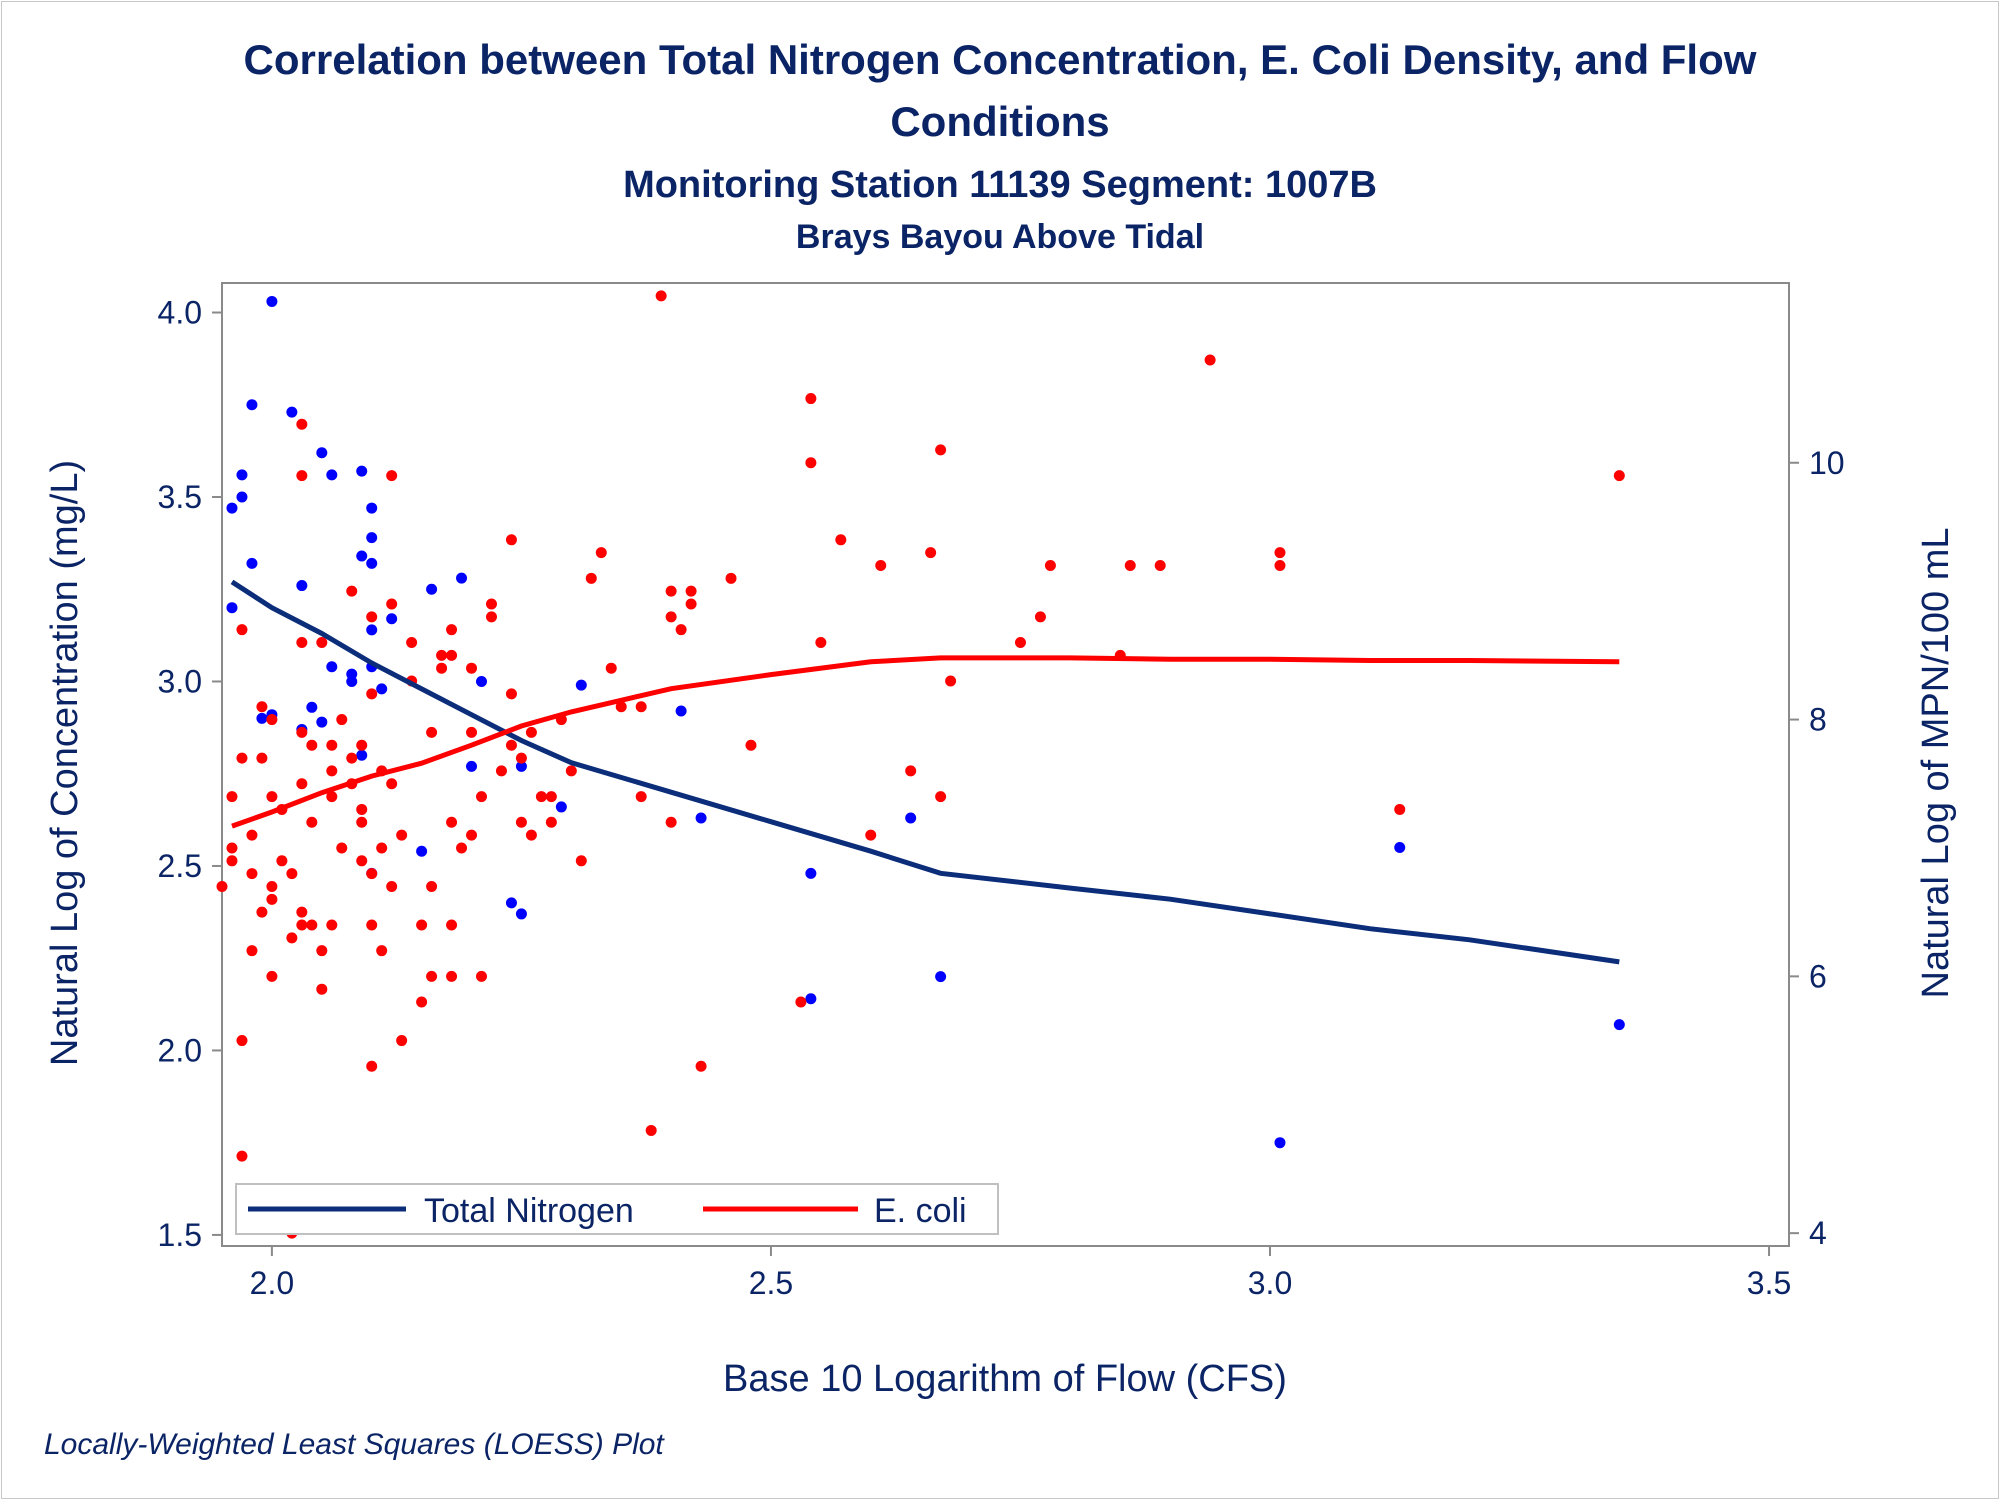 The width and height of the screenshot is (2000, 1500). What do you see at coordinates (180, 866) in the screenshot?
I see `y-tick-label: 2.5` at bounding box center [180, 866].